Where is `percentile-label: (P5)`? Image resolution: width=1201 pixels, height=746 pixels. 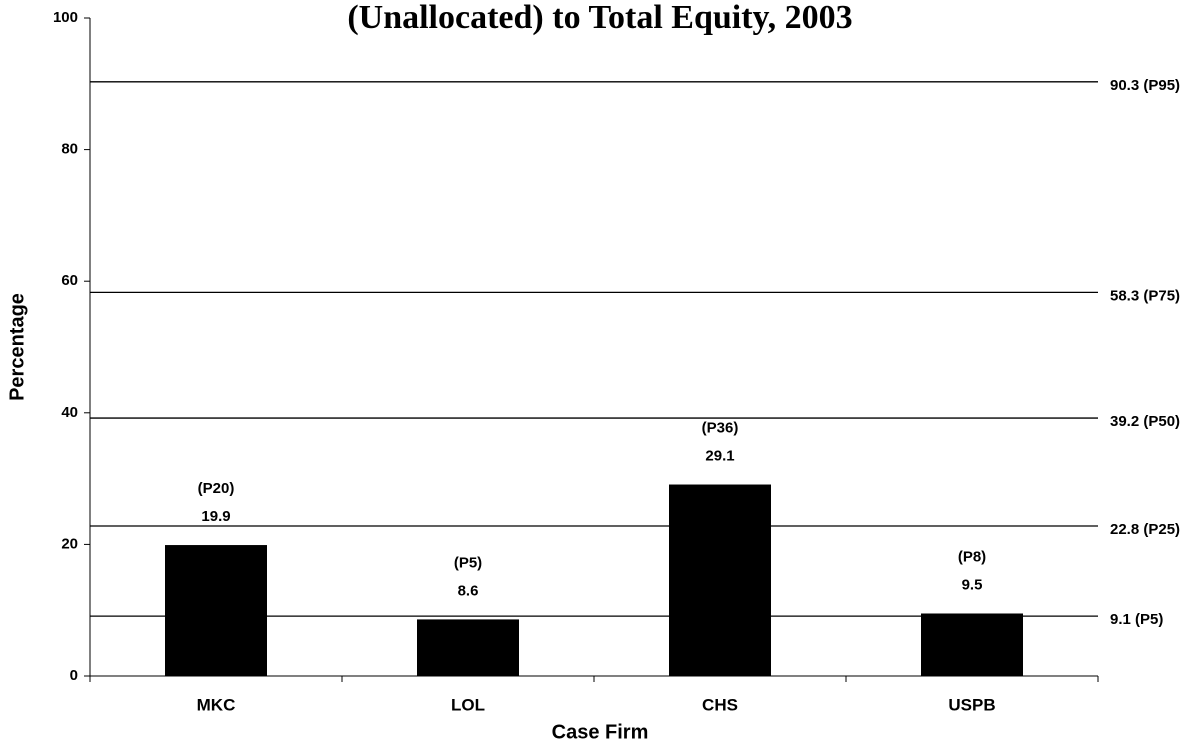 percentile-label: (P5) is located at coordinates (468, 562).